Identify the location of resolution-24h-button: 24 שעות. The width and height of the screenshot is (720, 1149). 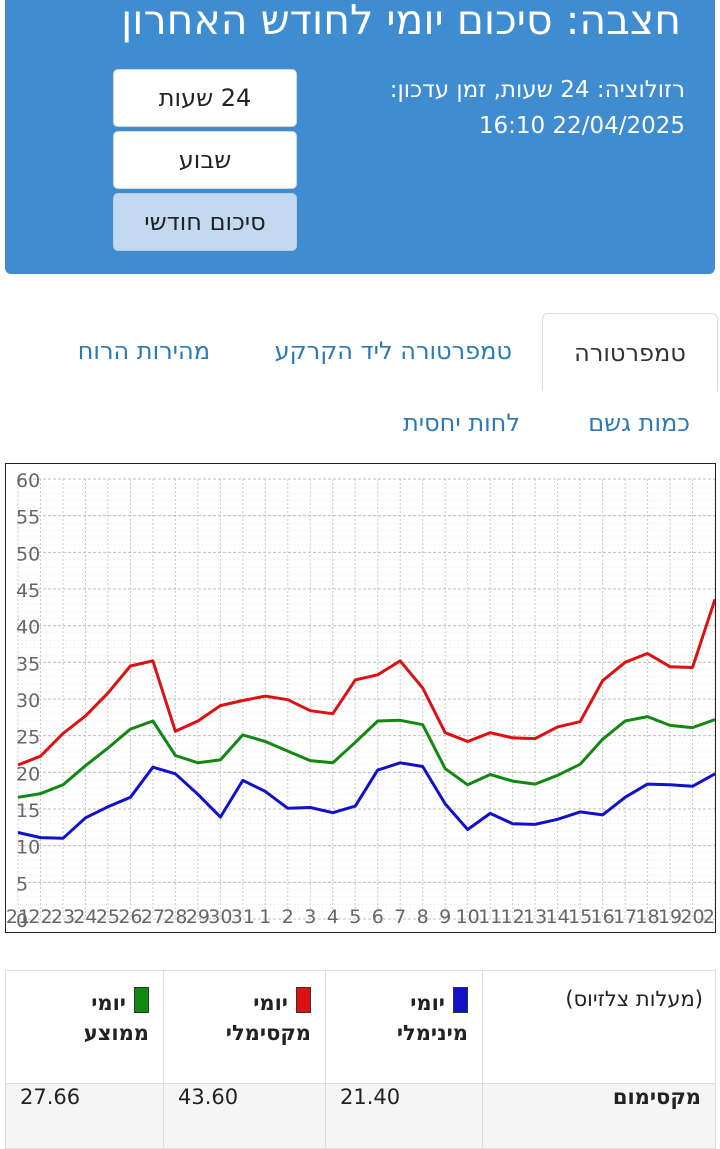
(205, 98).